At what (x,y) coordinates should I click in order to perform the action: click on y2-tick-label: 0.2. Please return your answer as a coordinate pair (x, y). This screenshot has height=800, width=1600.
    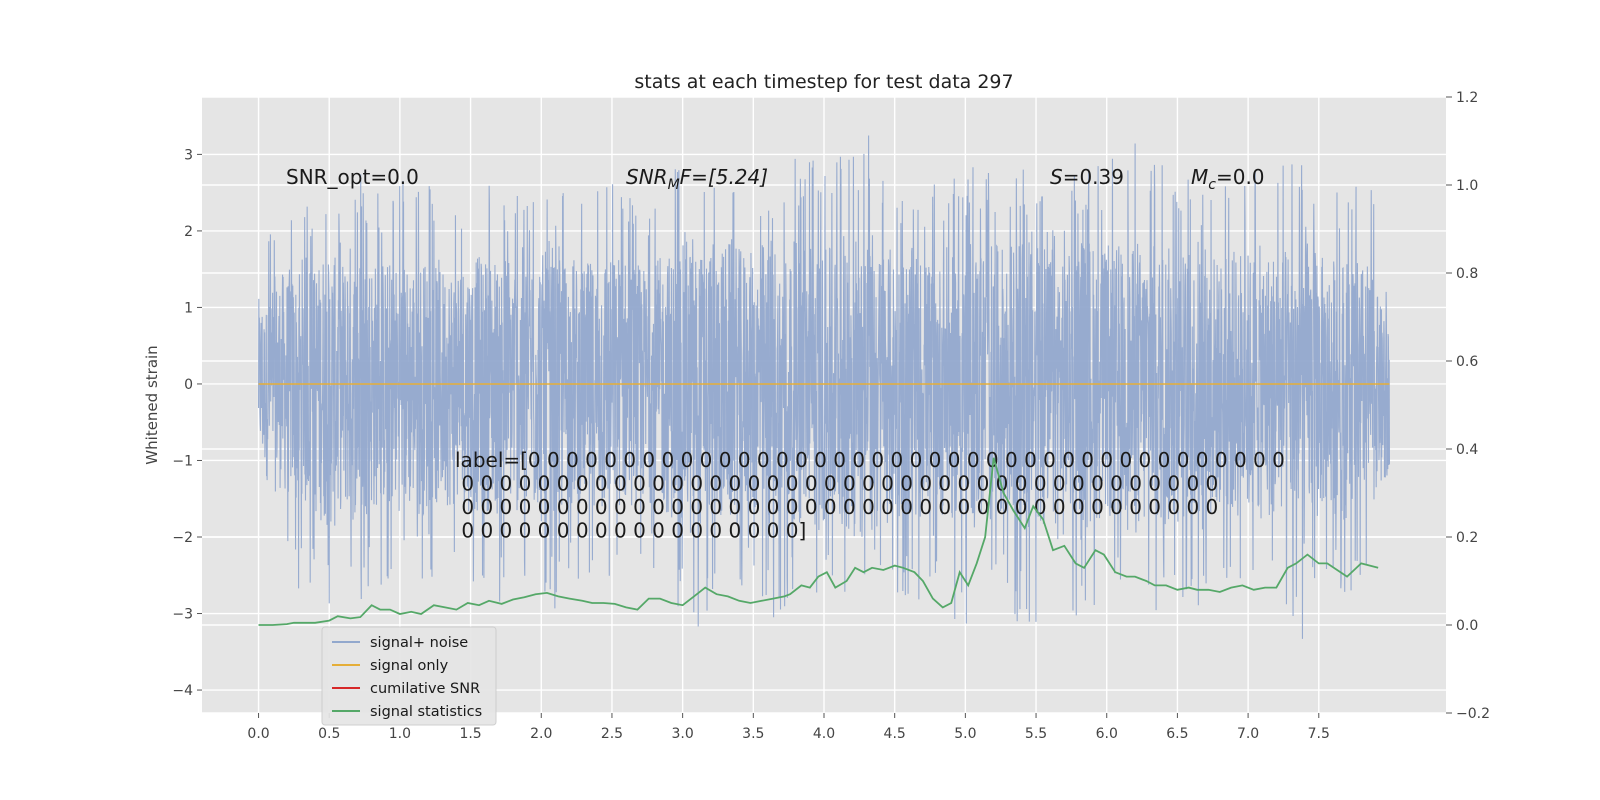
    Looking at the image, I should click on (1467, 538).